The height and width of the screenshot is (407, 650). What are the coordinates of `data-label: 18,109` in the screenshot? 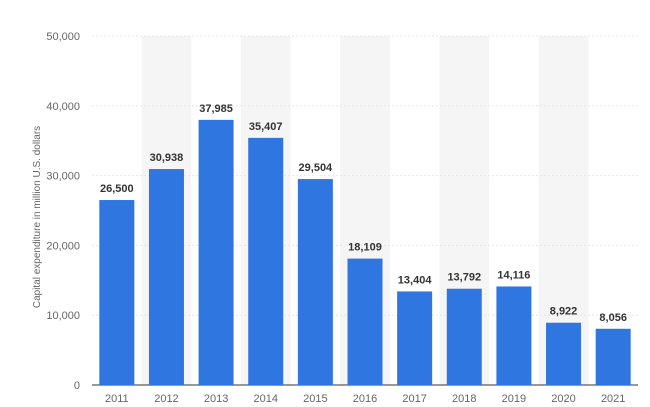 It's located at (365, 248).